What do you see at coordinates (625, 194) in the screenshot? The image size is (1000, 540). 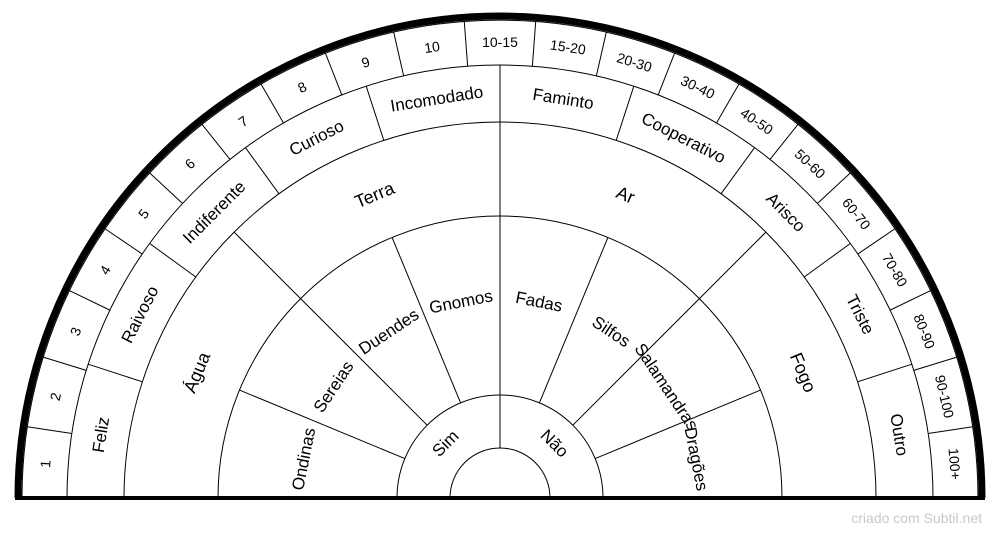 I see `elements-label: Ar` at bounding box center [625, 194].